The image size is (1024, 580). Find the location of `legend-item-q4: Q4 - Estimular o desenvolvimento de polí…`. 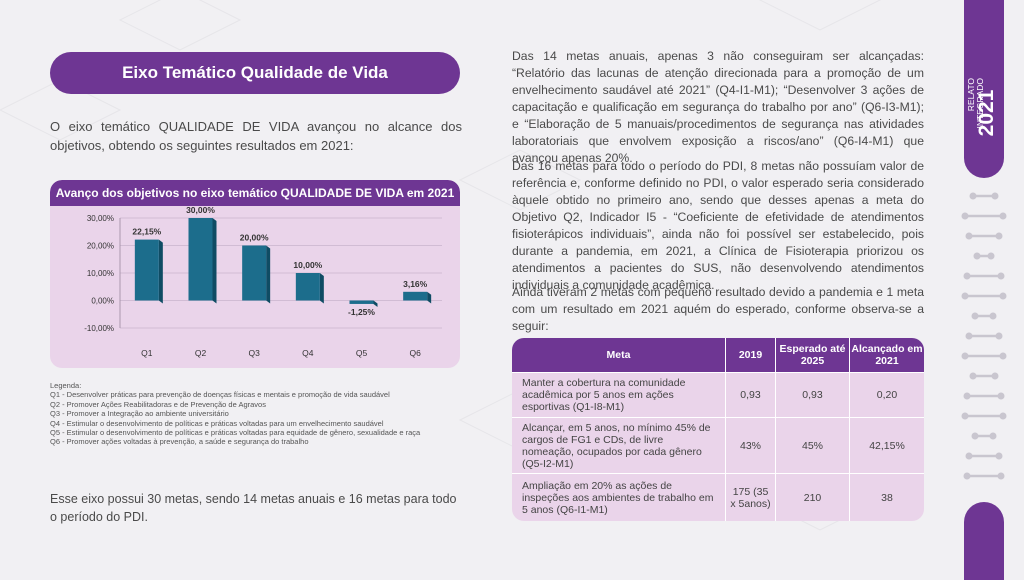

legend-item-q4: Q4 - Estimular o desenvolvimento de polí… is located at coordinates (217, 423).